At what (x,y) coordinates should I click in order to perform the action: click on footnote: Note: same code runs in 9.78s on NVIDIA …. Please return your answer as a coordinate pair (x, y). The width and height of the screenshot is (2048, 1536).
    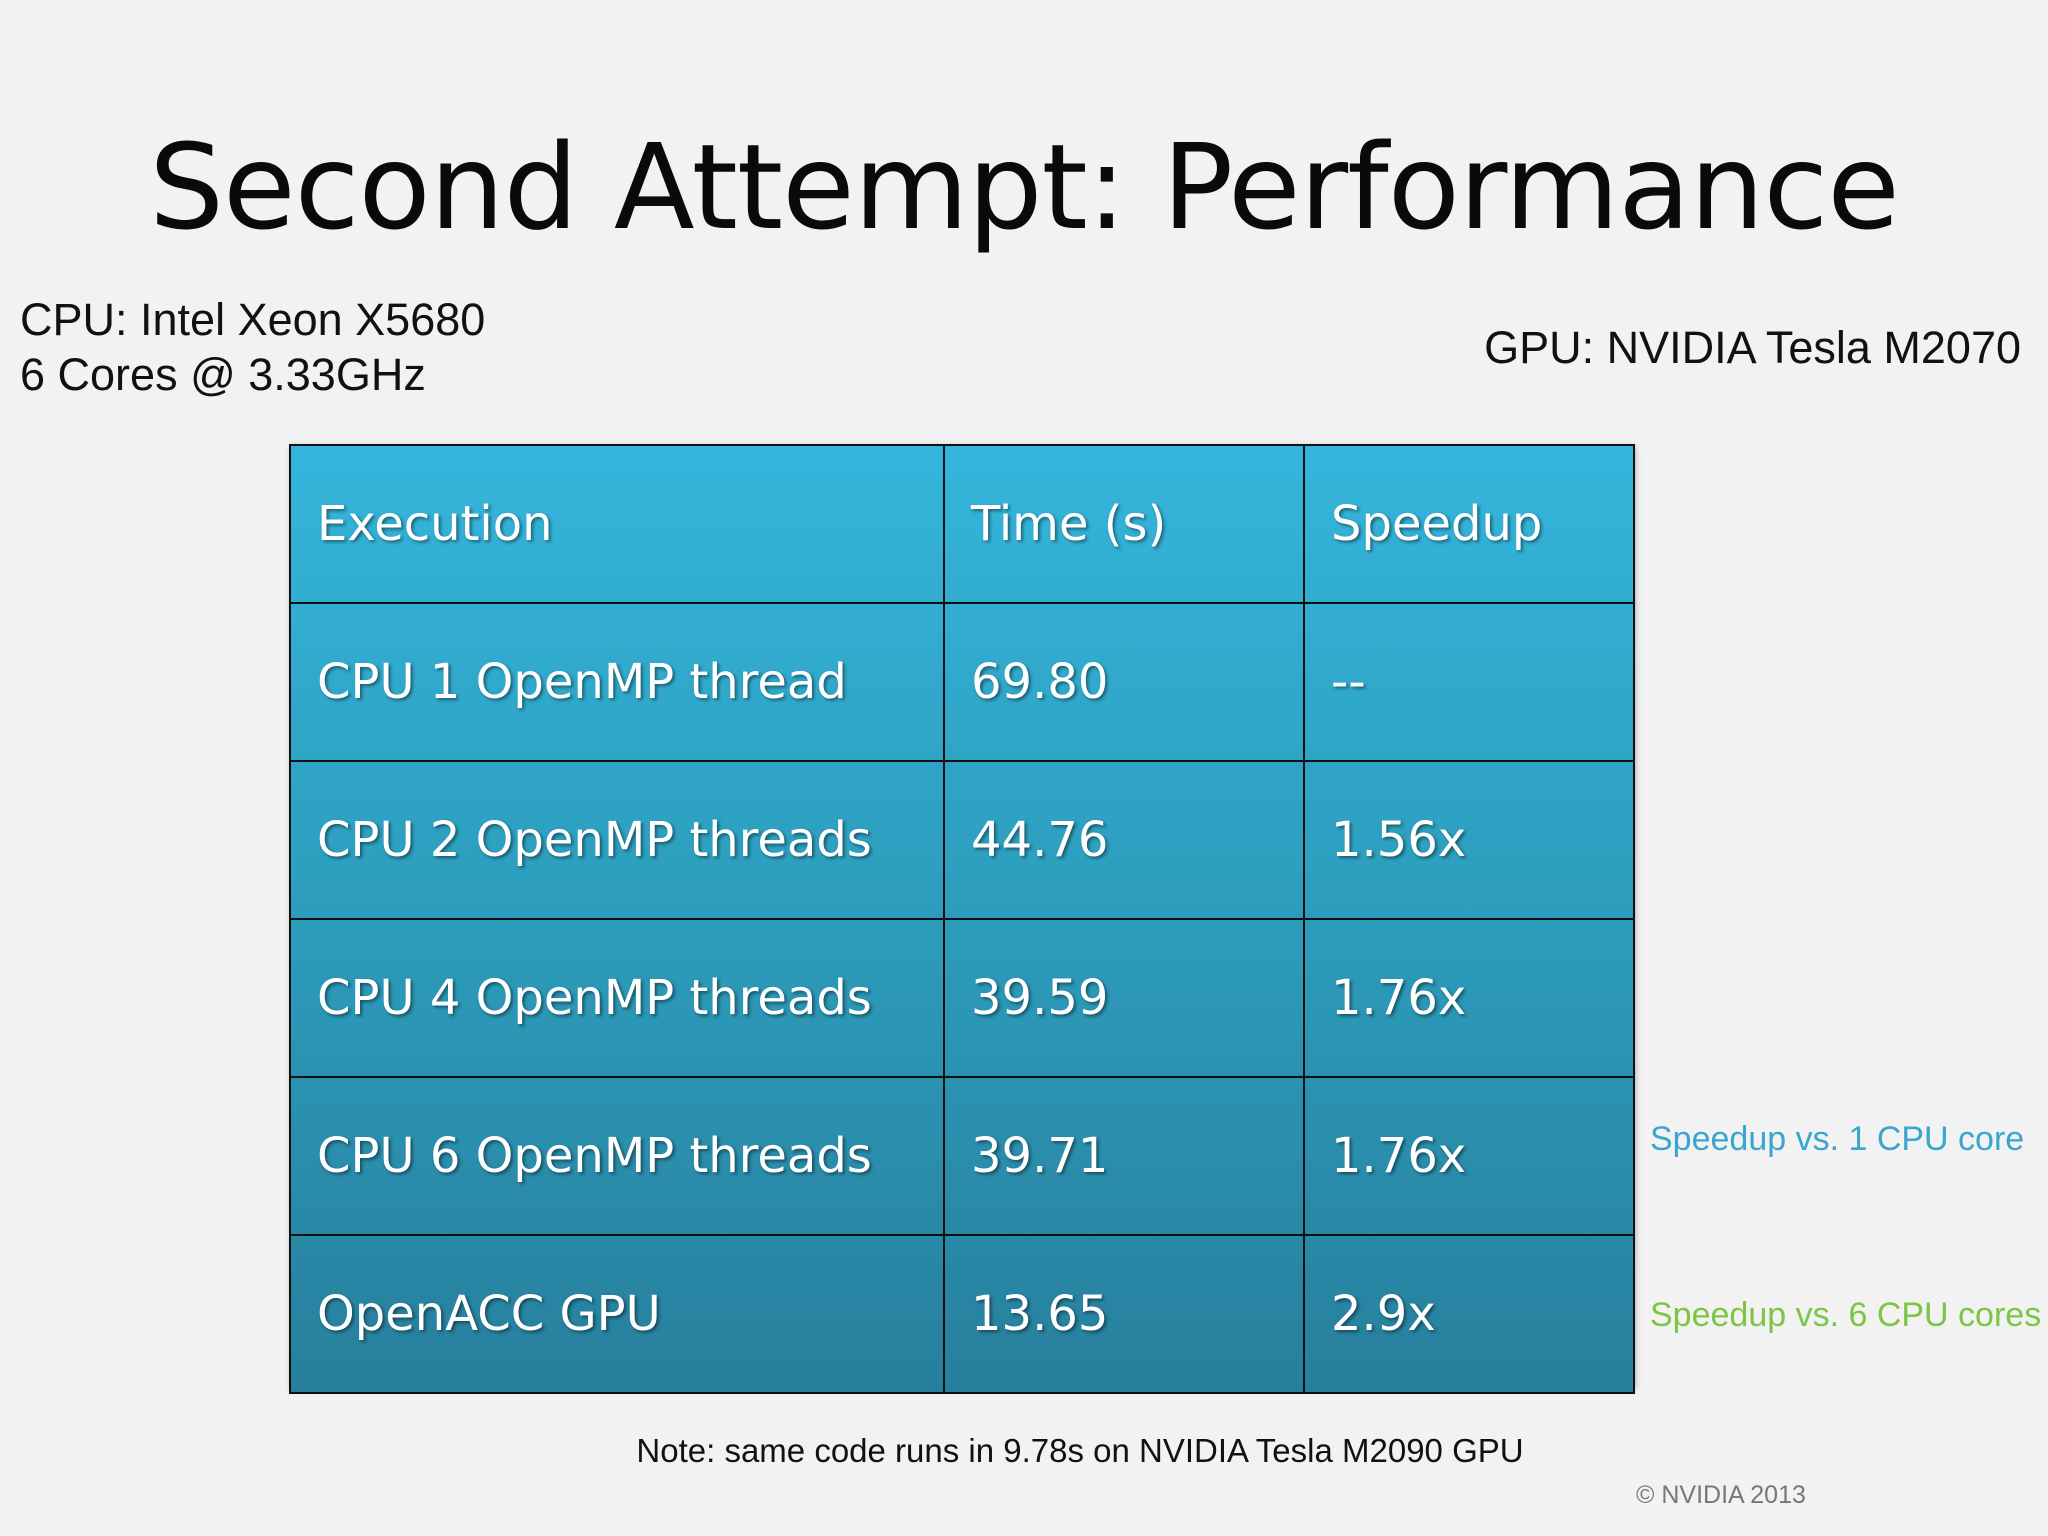
    Looking at the image, I should click on (1080, 1450).